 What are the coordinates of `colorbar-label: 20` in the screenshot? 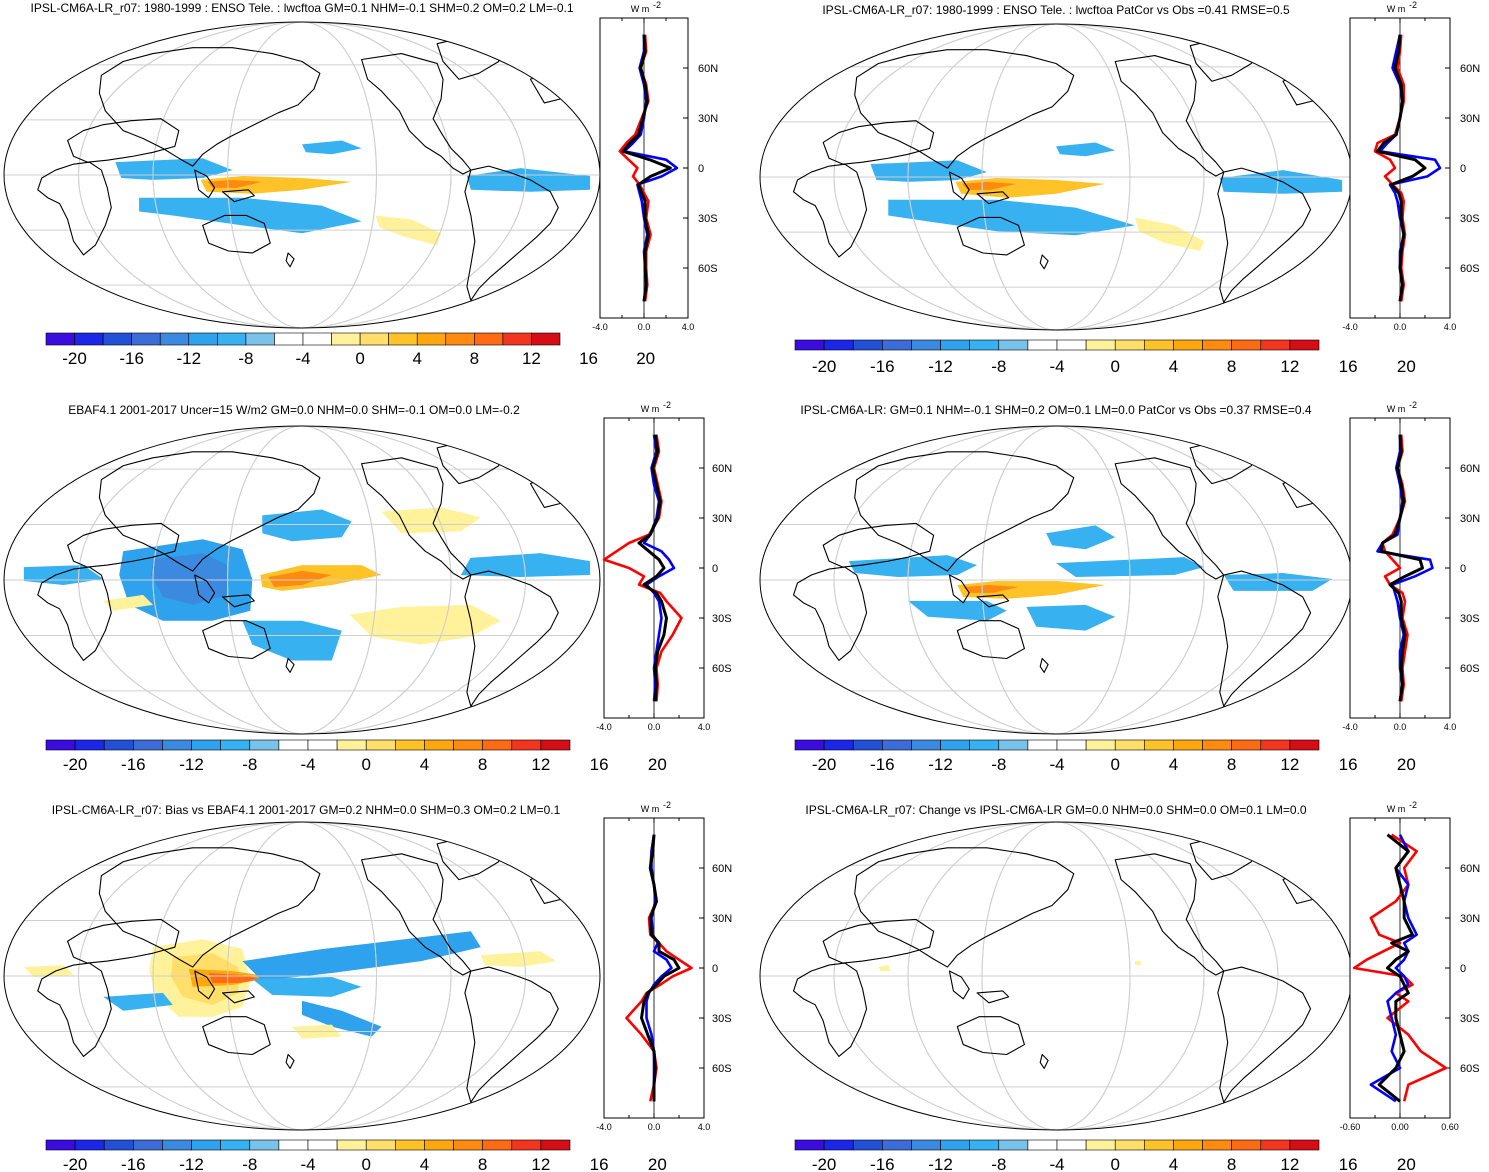 It's located at (1406, 366).